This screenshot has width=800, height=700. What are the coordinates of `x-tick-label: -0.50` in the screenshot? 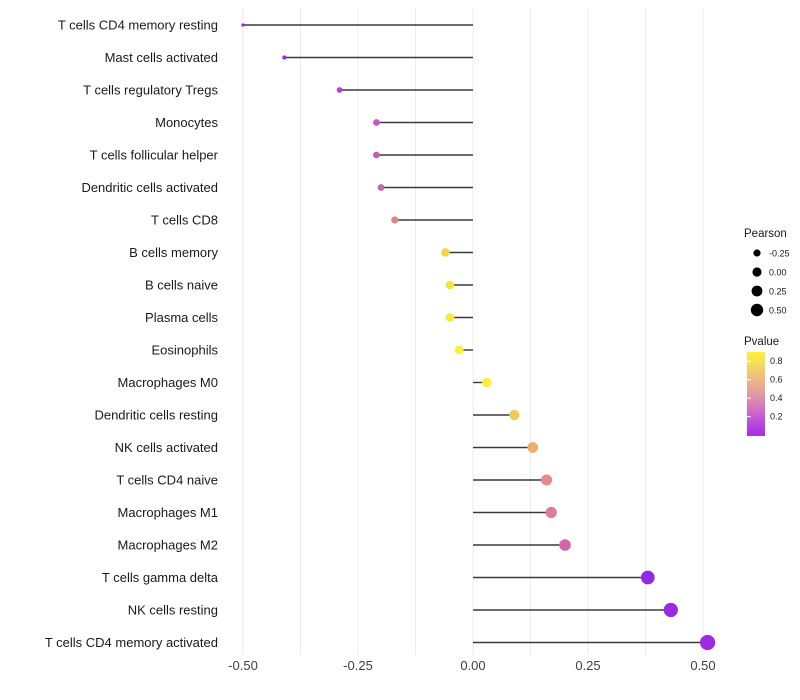 It's located at (243, 665).